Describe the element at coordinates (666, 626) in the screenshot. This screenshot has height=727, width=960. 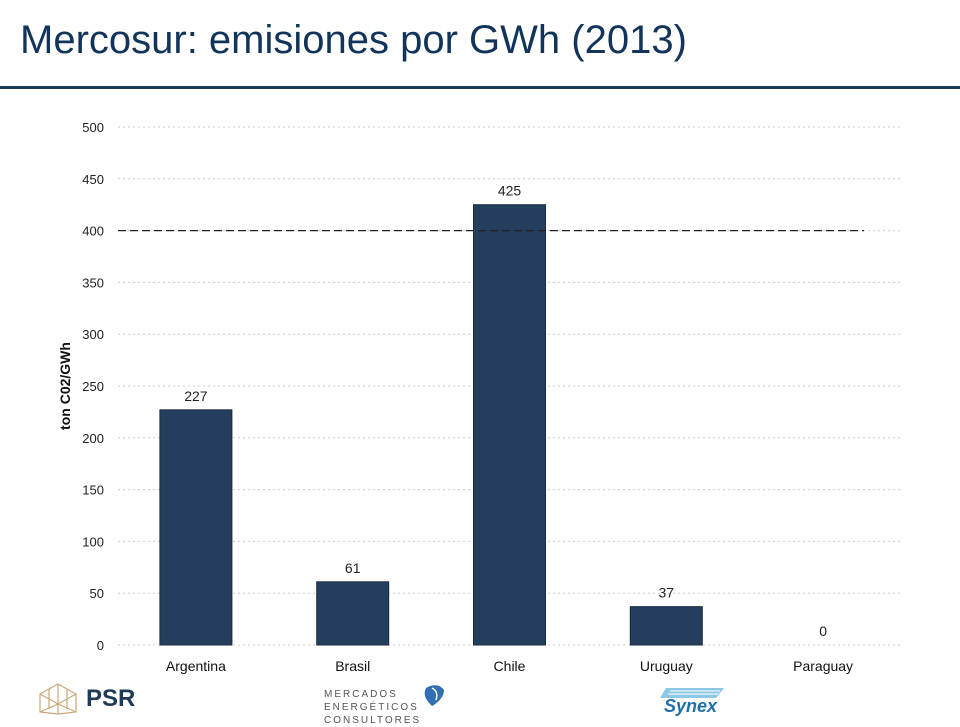
I see `bar-uruguay` at that location.